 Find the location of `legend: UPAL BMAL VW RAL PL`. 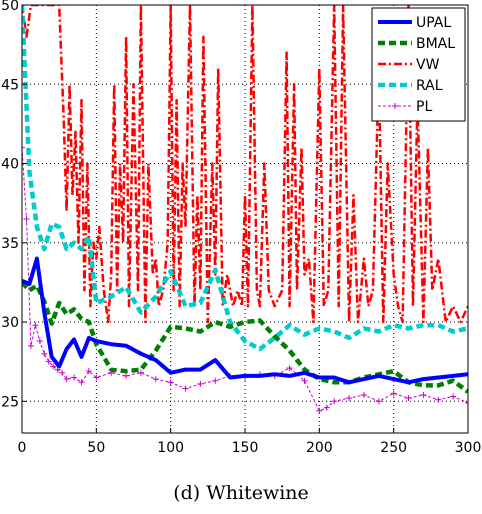

legend: UPAL BMAL VW RAL PL is located at coordinates (418, 64).